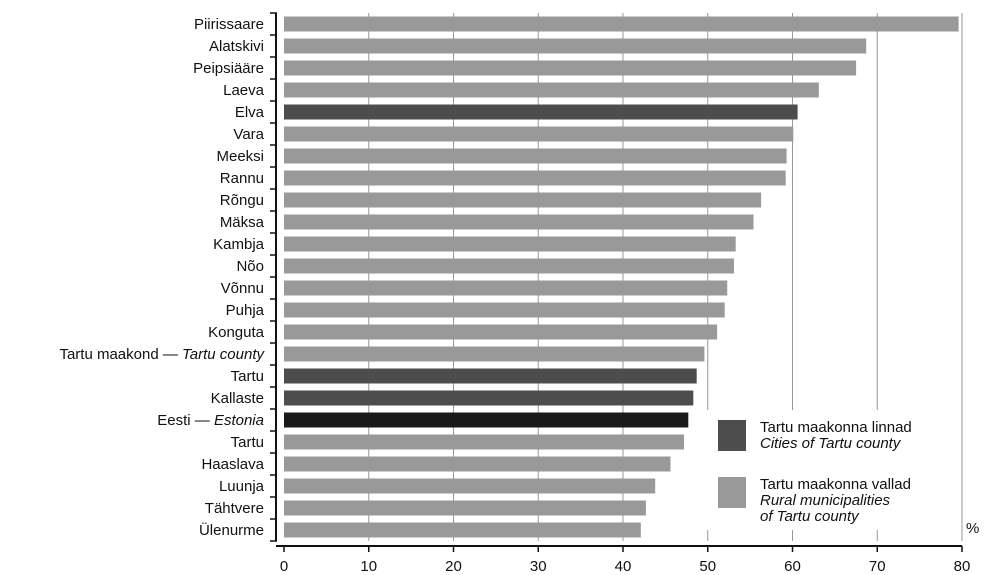 Image resolution: width=986 pixels, height=575 pixels. I want to click on x-tick-label: 40, so click(623, 566).